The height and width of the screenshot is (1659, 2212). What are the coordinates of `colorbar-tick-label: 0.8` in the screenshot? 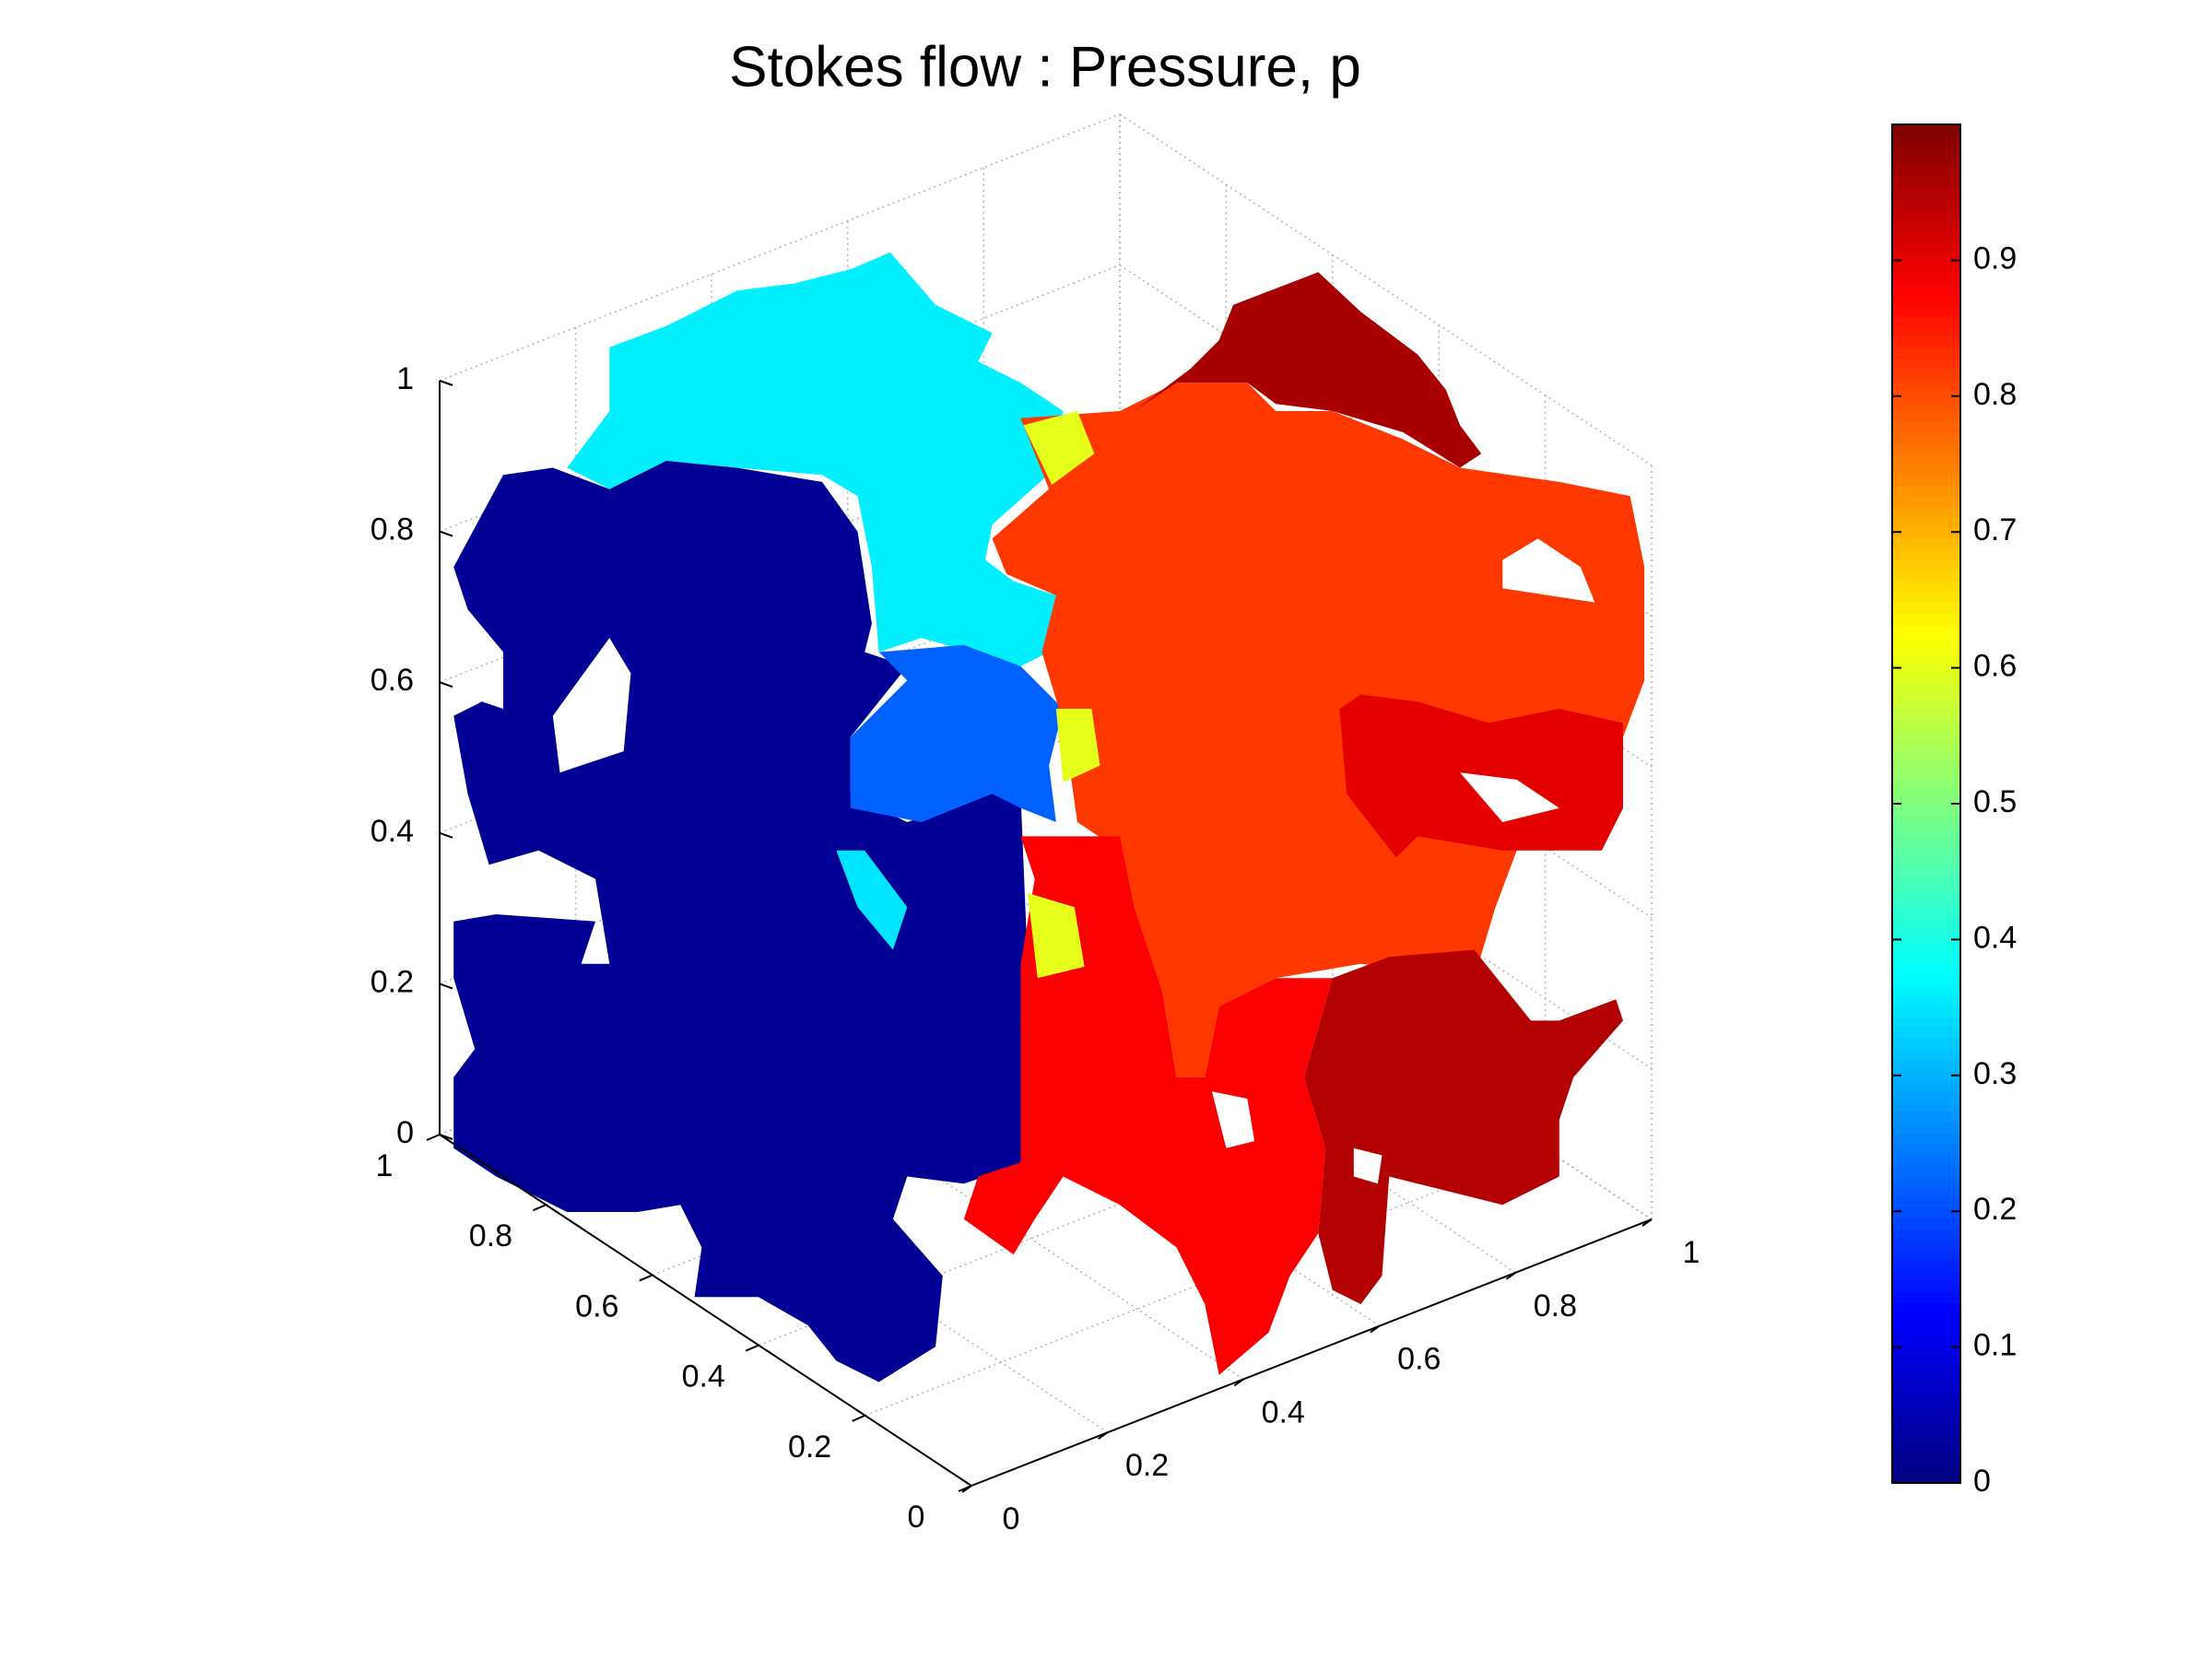 It's located at (1995, 394).